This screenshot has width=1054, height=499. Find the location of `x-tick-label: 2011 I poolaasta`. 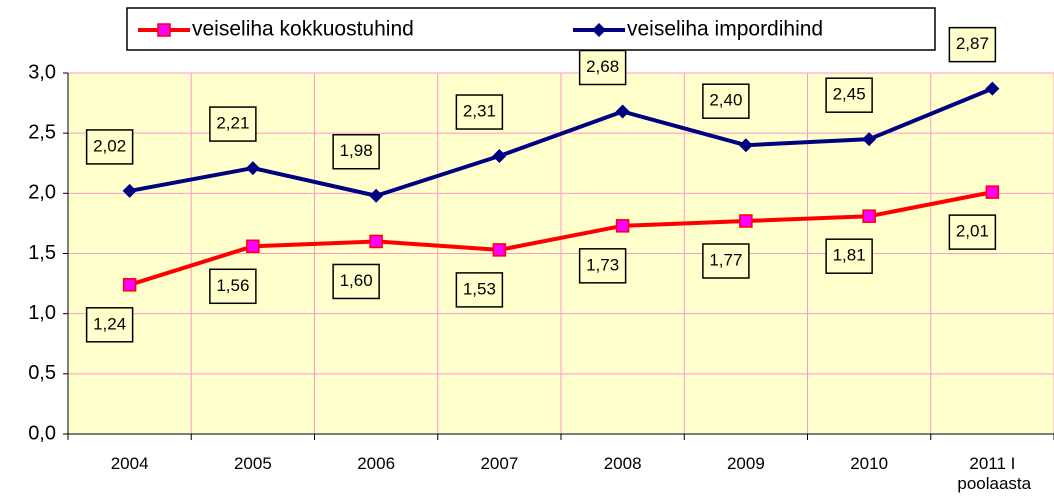

x-tick-label: 2011 I poolaasta is located at coordinates (994, 473).